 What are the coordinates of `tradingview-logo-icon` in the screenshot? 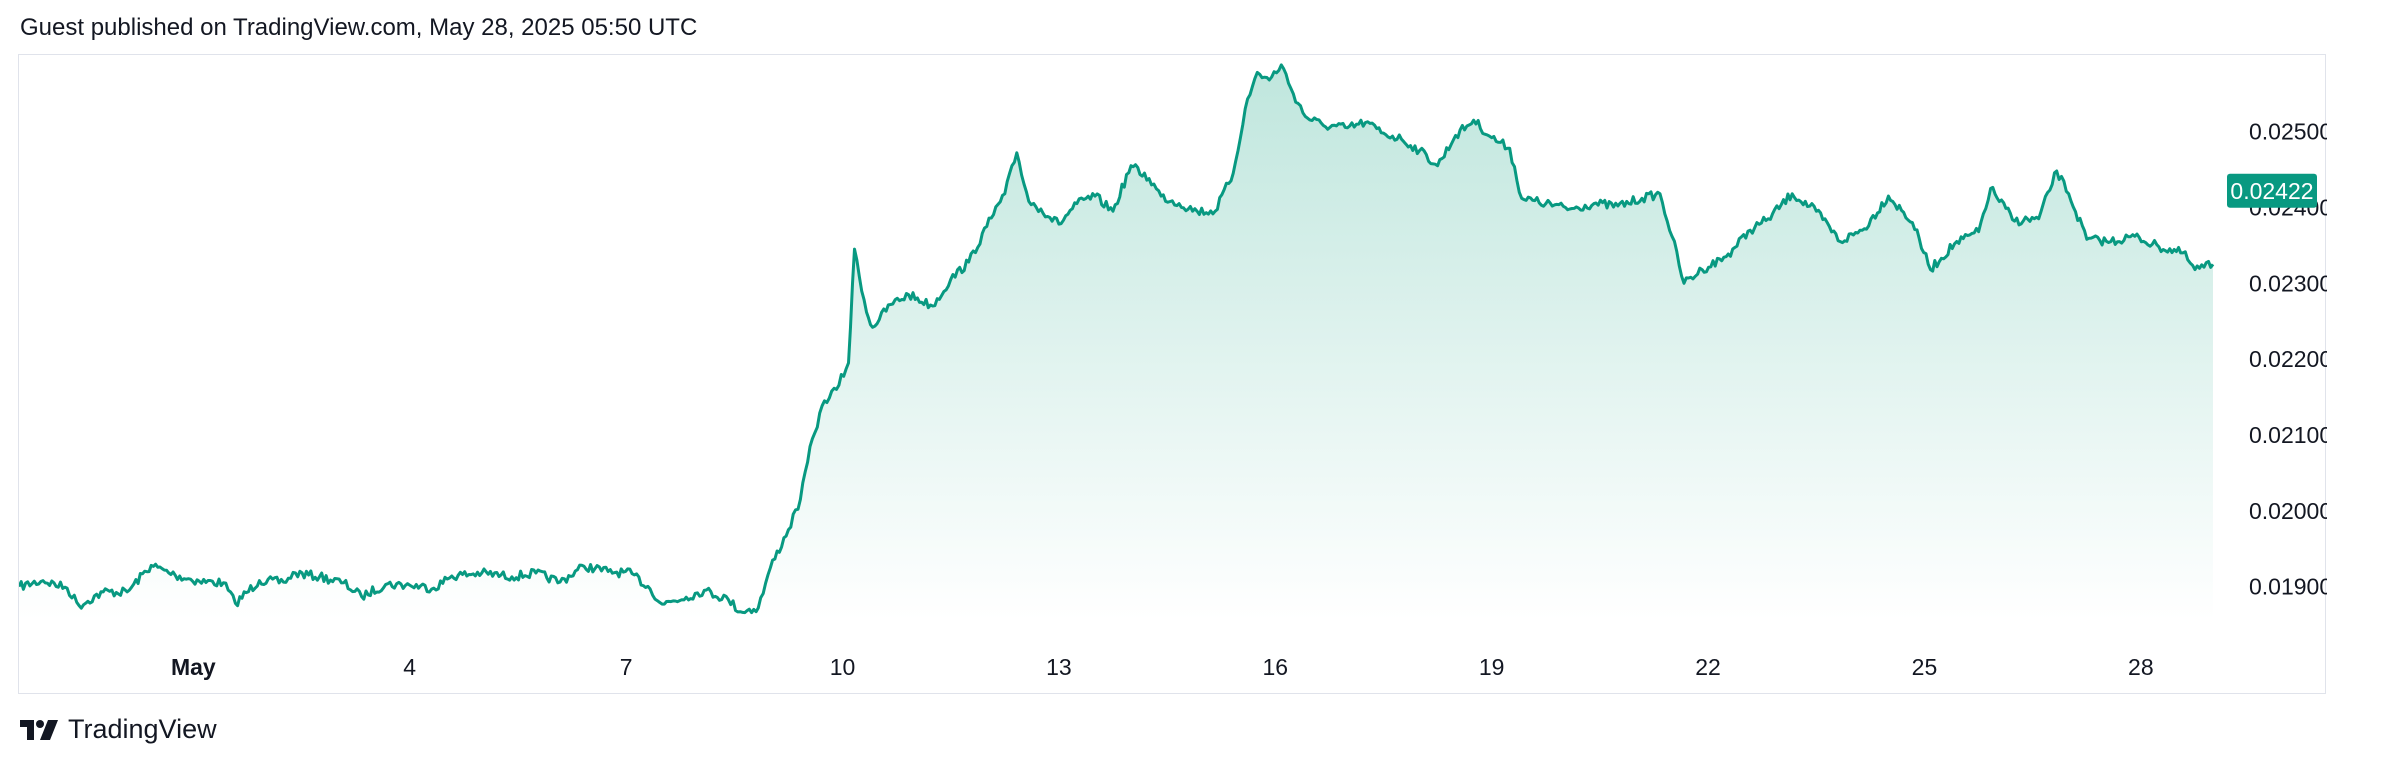 It's located at (40, 730).